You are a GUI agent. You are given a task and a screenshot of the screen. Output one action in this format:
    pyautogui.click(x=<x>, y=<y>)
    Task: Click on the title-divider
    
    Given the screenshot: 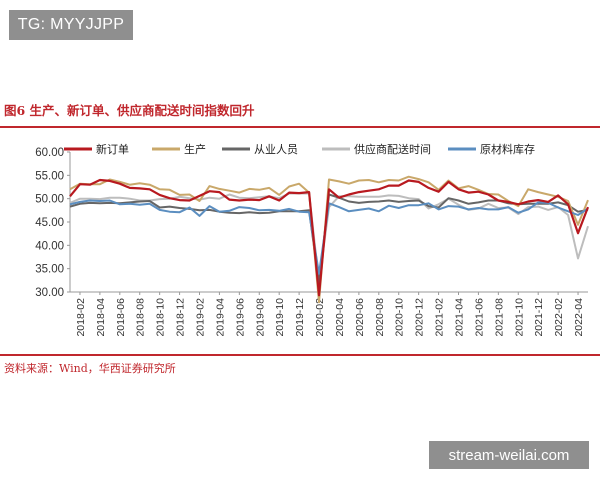 What is the action you would take?
    pyautogui.click(x=300, y=127)
    